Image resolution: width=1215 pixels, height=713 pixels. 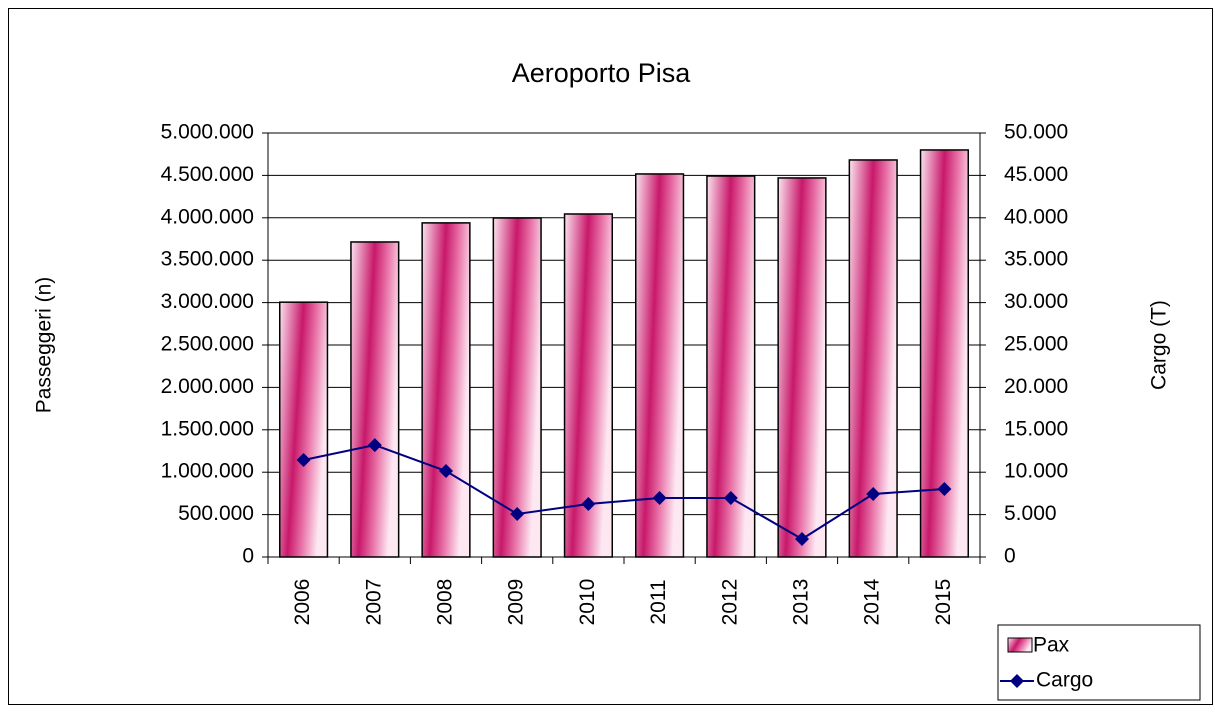 I want to click on x-tick-label: 2015, so click(x=943, y=602).